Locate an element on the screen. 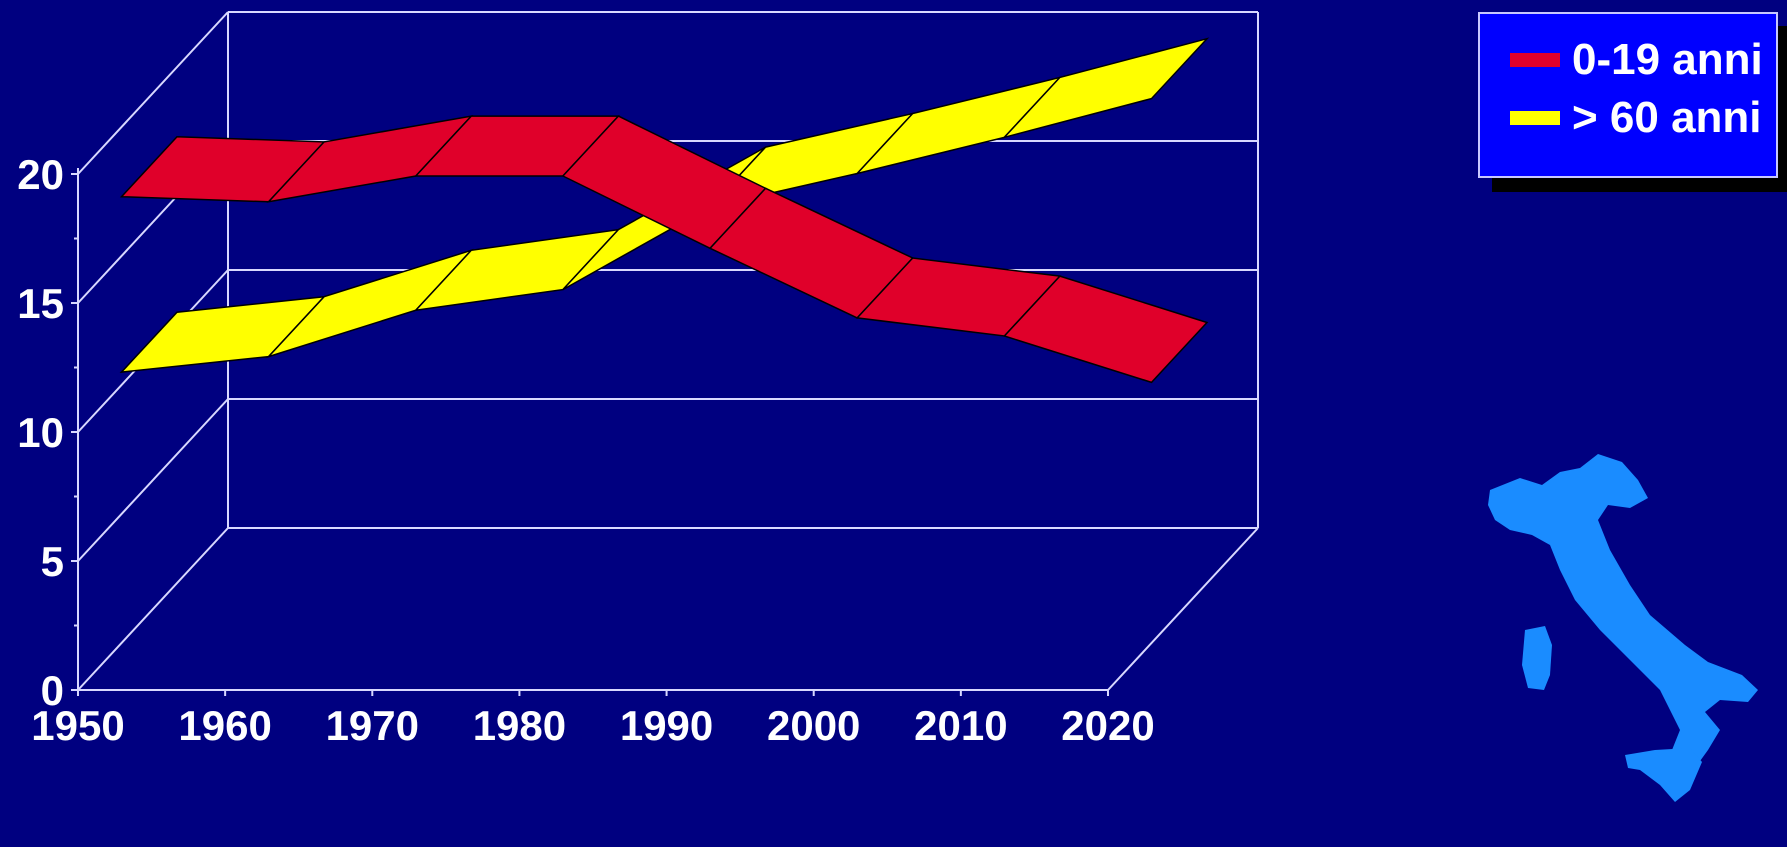 This screenshot has height=847, width=1787. sicily is located at coordinates (1663, 775).